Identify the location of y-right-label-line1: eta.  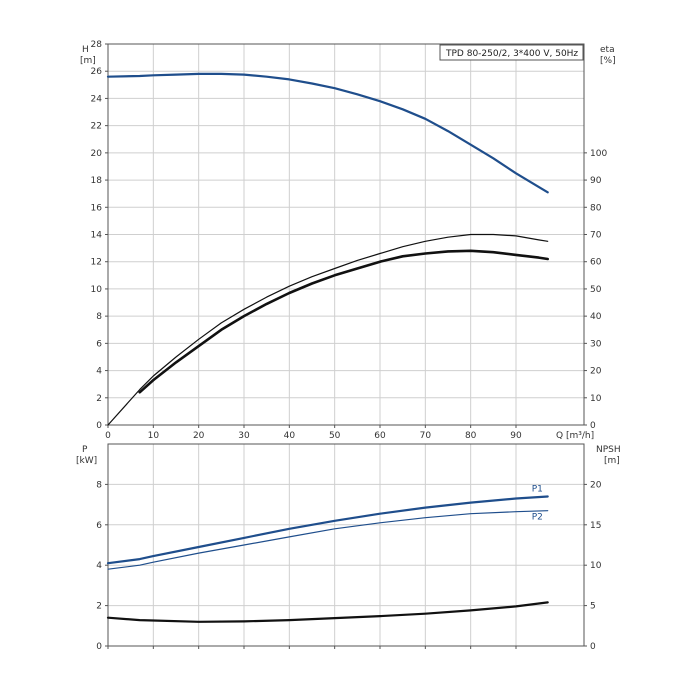
(607, 50).